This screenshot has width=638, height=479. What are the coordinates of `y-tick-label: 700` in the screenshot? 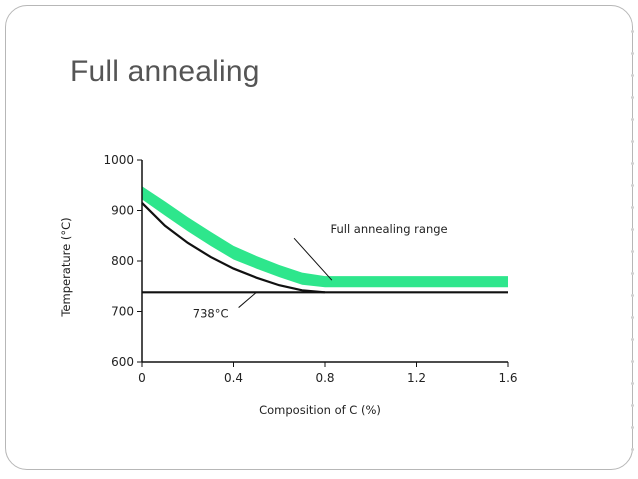 It's located at (122, 312).